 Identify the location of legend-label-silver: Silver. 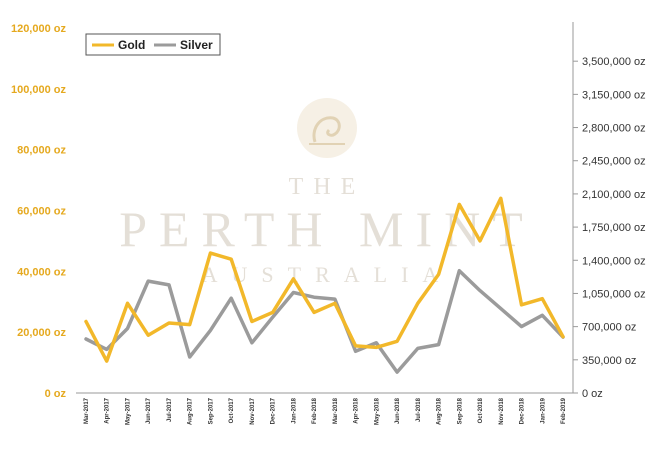
(196, 45).